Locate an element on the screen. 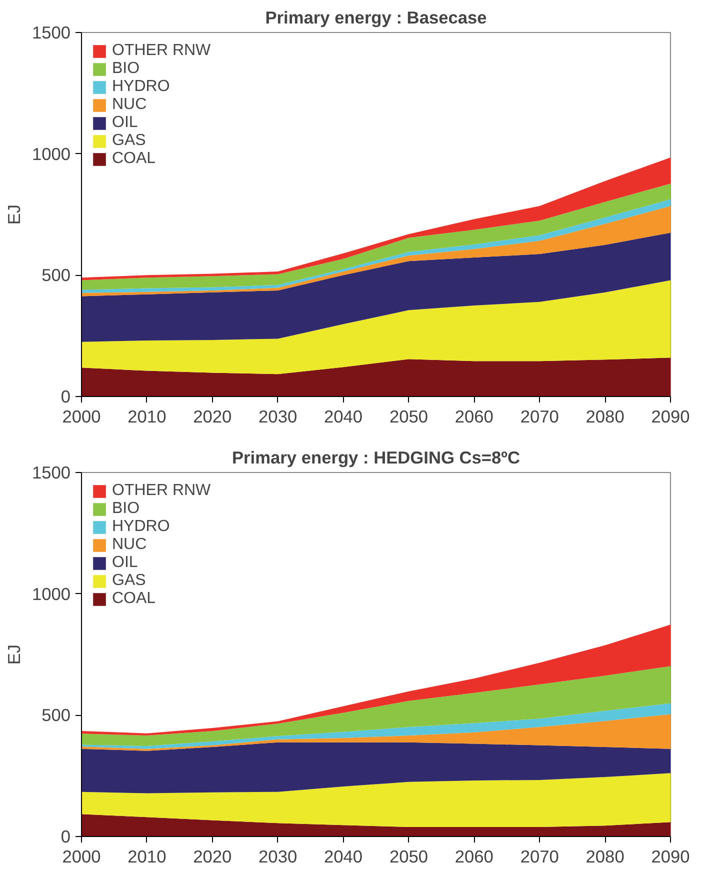 The height and width of the screenshot is (871, 719). chart-title: Primary energy : Basecase is located at coordinates (376, 18).